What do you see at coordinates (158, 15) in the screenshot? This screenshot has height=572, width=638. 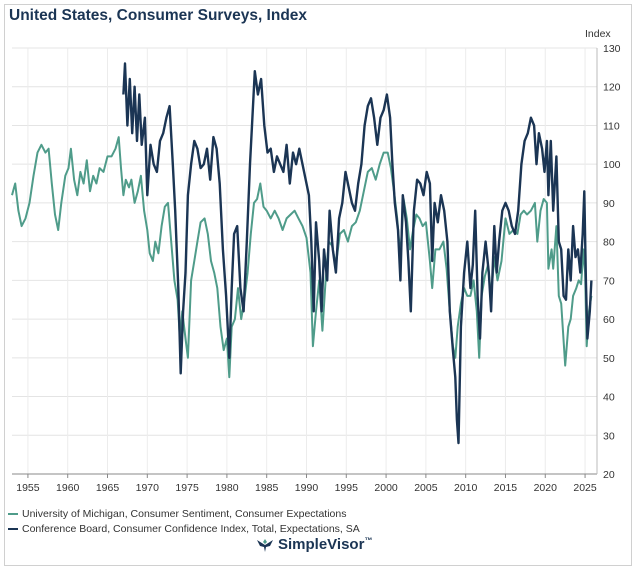 I see `chart-title: United States, Consumer Surveys, Index` at bounding box center [158, 15].